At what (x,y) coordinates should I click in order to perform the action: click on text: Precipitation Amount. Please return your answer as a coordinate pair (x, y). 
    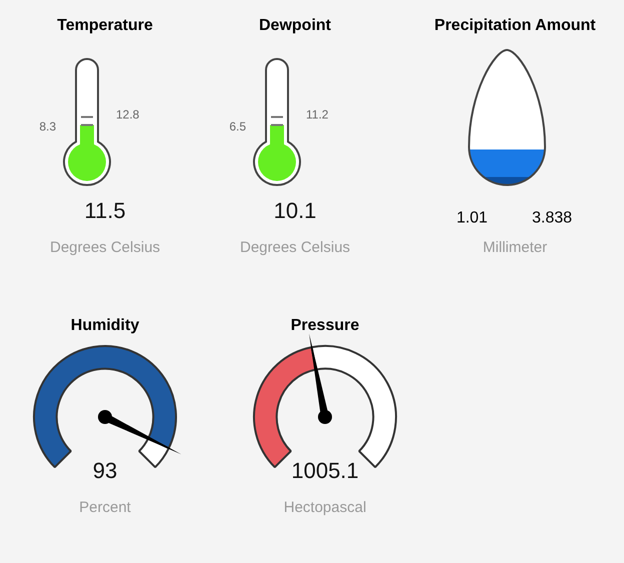
    Looking at the image, I should click on (515, 25).